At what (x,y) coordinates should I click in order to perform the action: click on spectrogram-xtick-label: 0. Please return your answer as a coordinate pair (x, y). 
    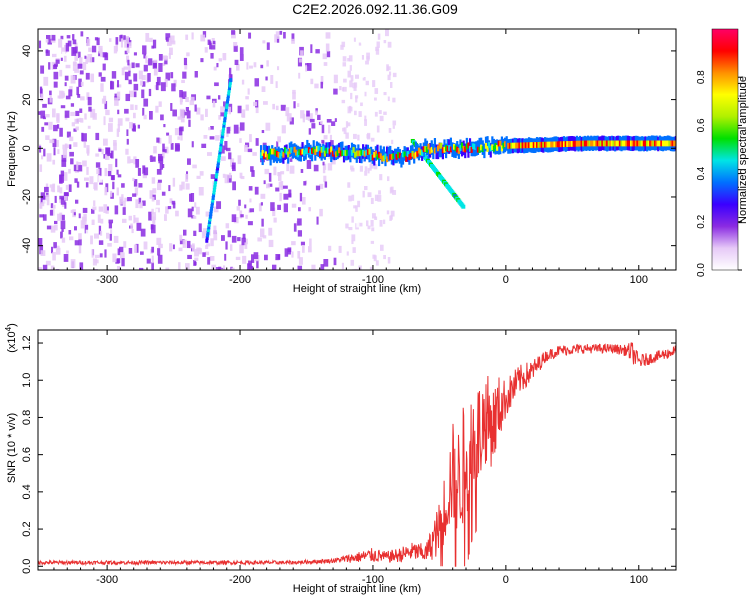
    Looking at the image, I should click on (506, 280).